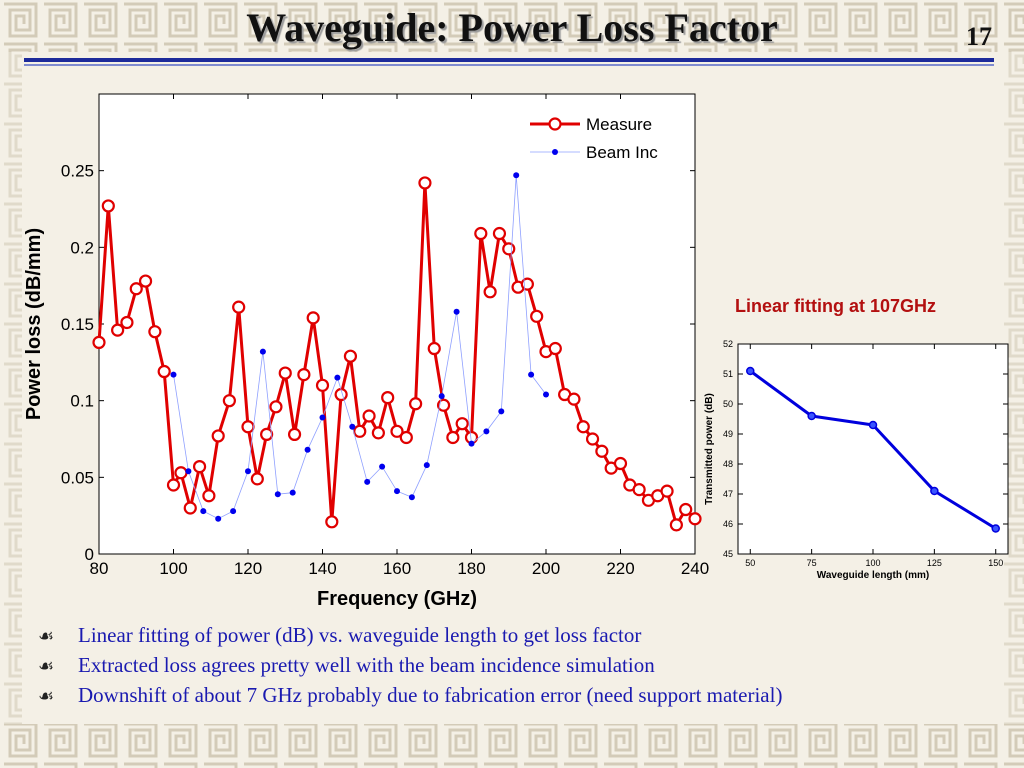 The height and width of the screenshot is (768, 1024). What do you see at coordinates (34, 324) in the screenshot?
I see `y-axis-label: Power loss (dB/mm)` at bounding box center [34, 324].